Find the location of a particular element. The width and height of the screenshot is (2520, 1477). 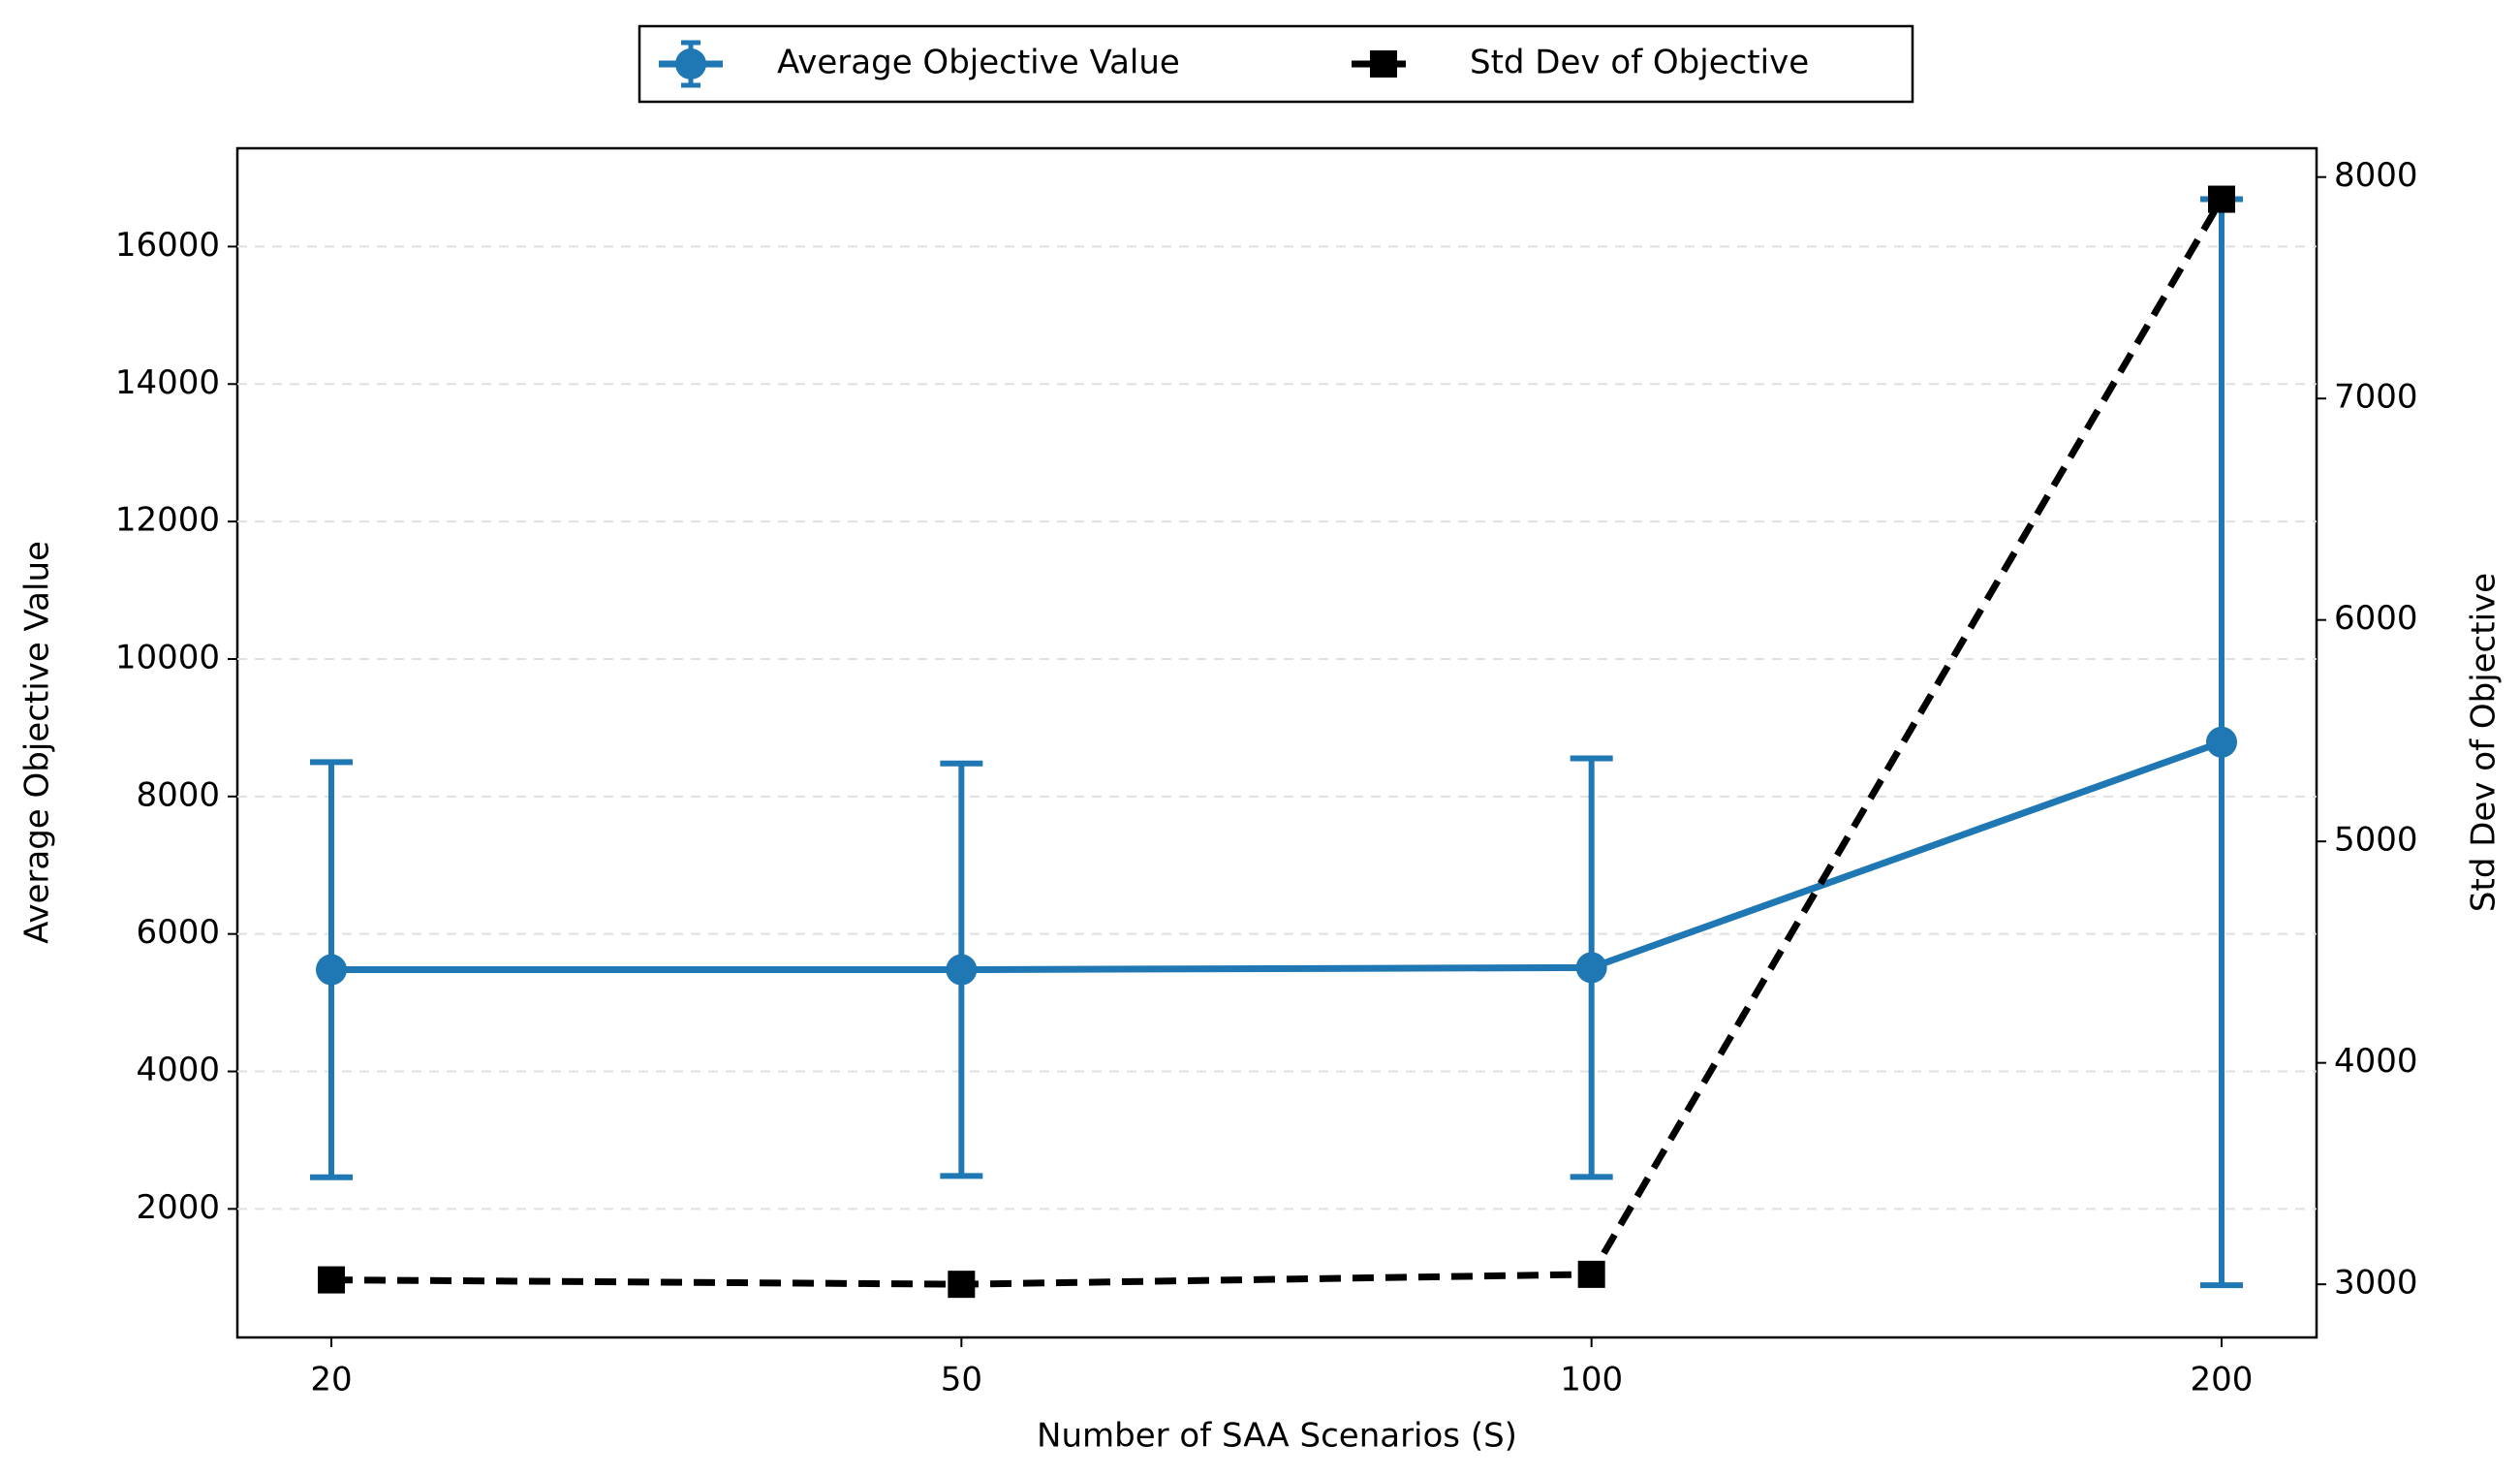

y-tick-label: 4000 is located at coordinates (178, 1070).